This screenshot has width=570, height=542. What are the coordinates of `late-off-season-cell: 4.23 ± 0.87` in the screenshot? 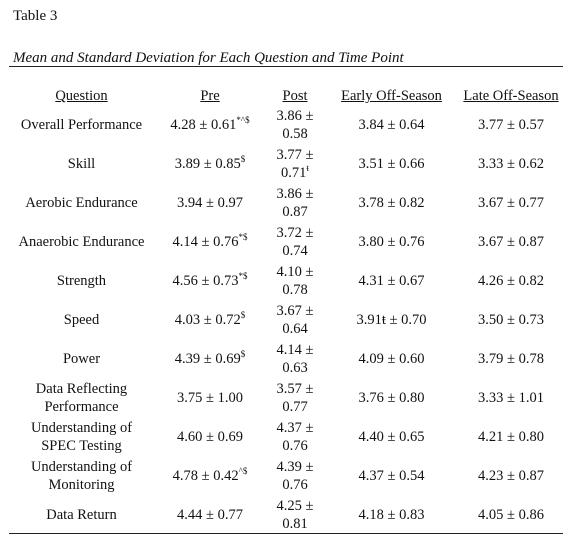 It's located at (511, 475).